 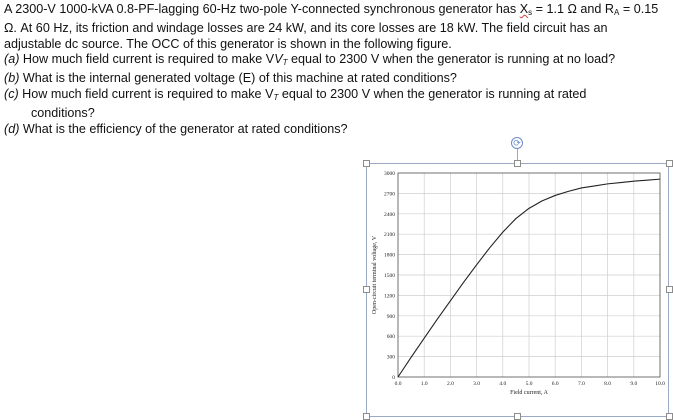 I want to click on y-tick-label: 600, so click(x=391, y=337).